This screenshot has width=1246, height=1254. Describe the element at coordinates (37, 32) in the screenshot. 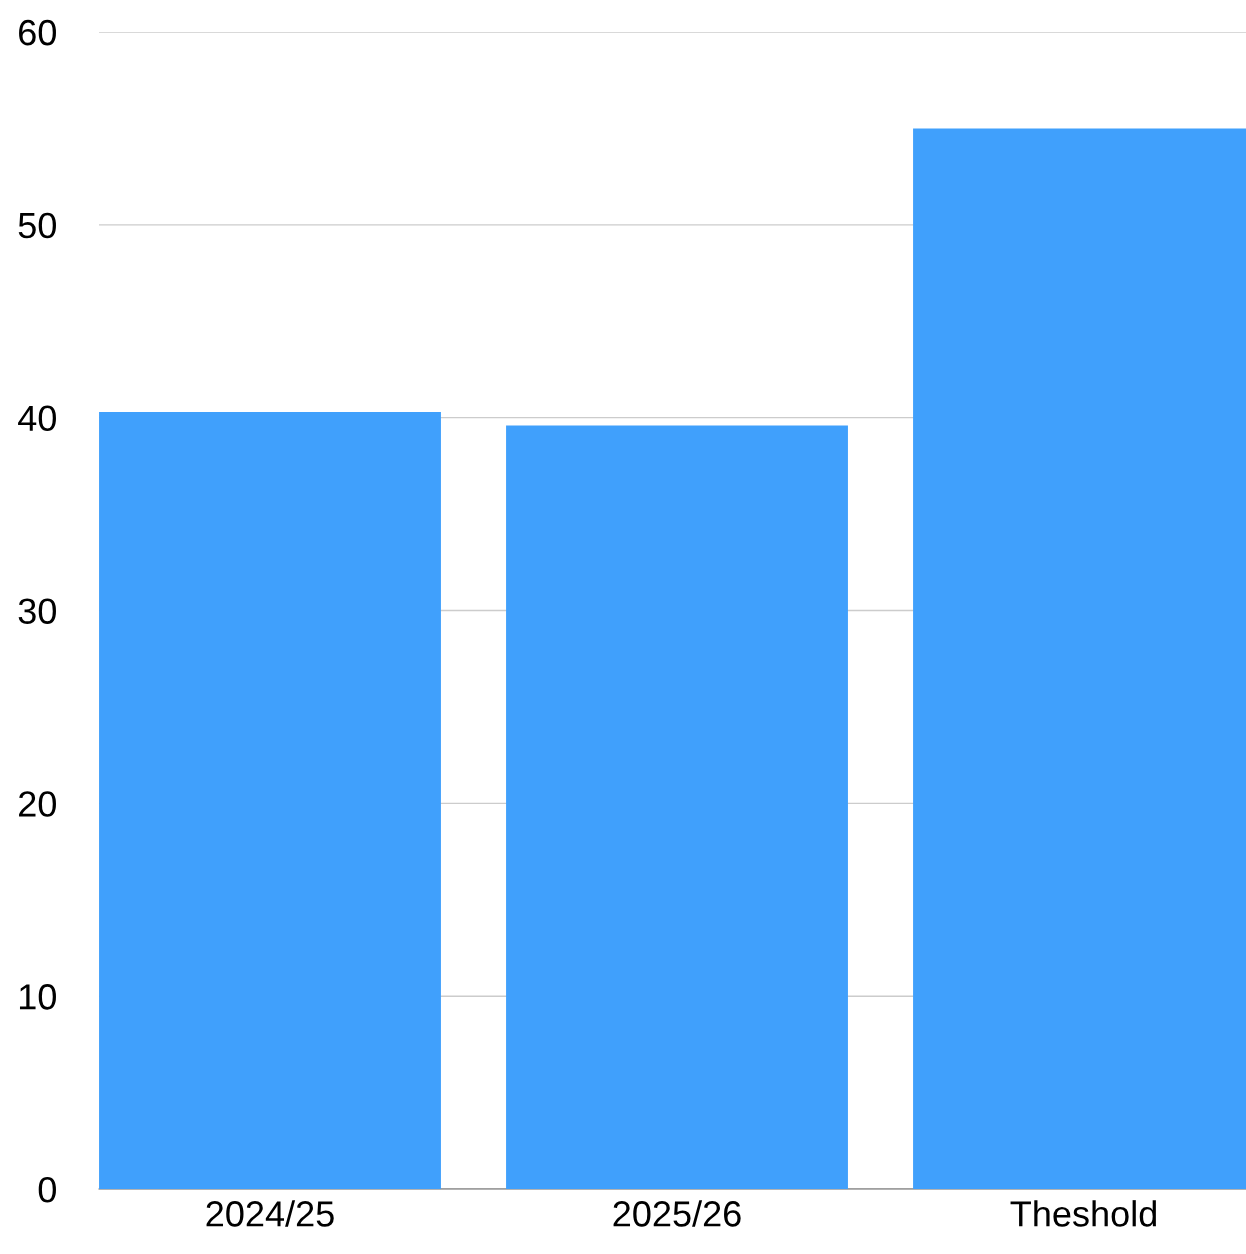

I see `y-tick-label: 60` at that location.